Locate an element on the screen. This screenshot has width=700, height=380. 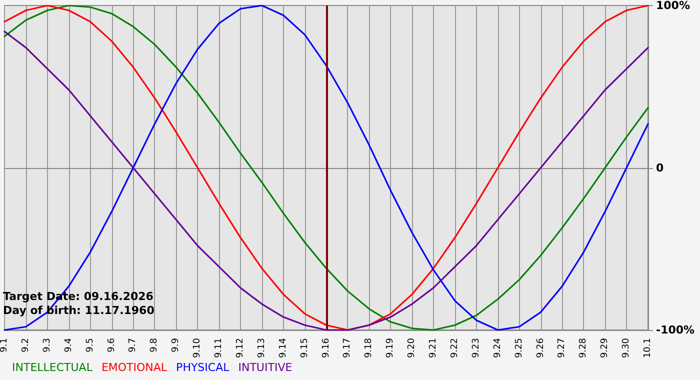
x-tick-label: 9.6 is located at coordinates (111, 345).